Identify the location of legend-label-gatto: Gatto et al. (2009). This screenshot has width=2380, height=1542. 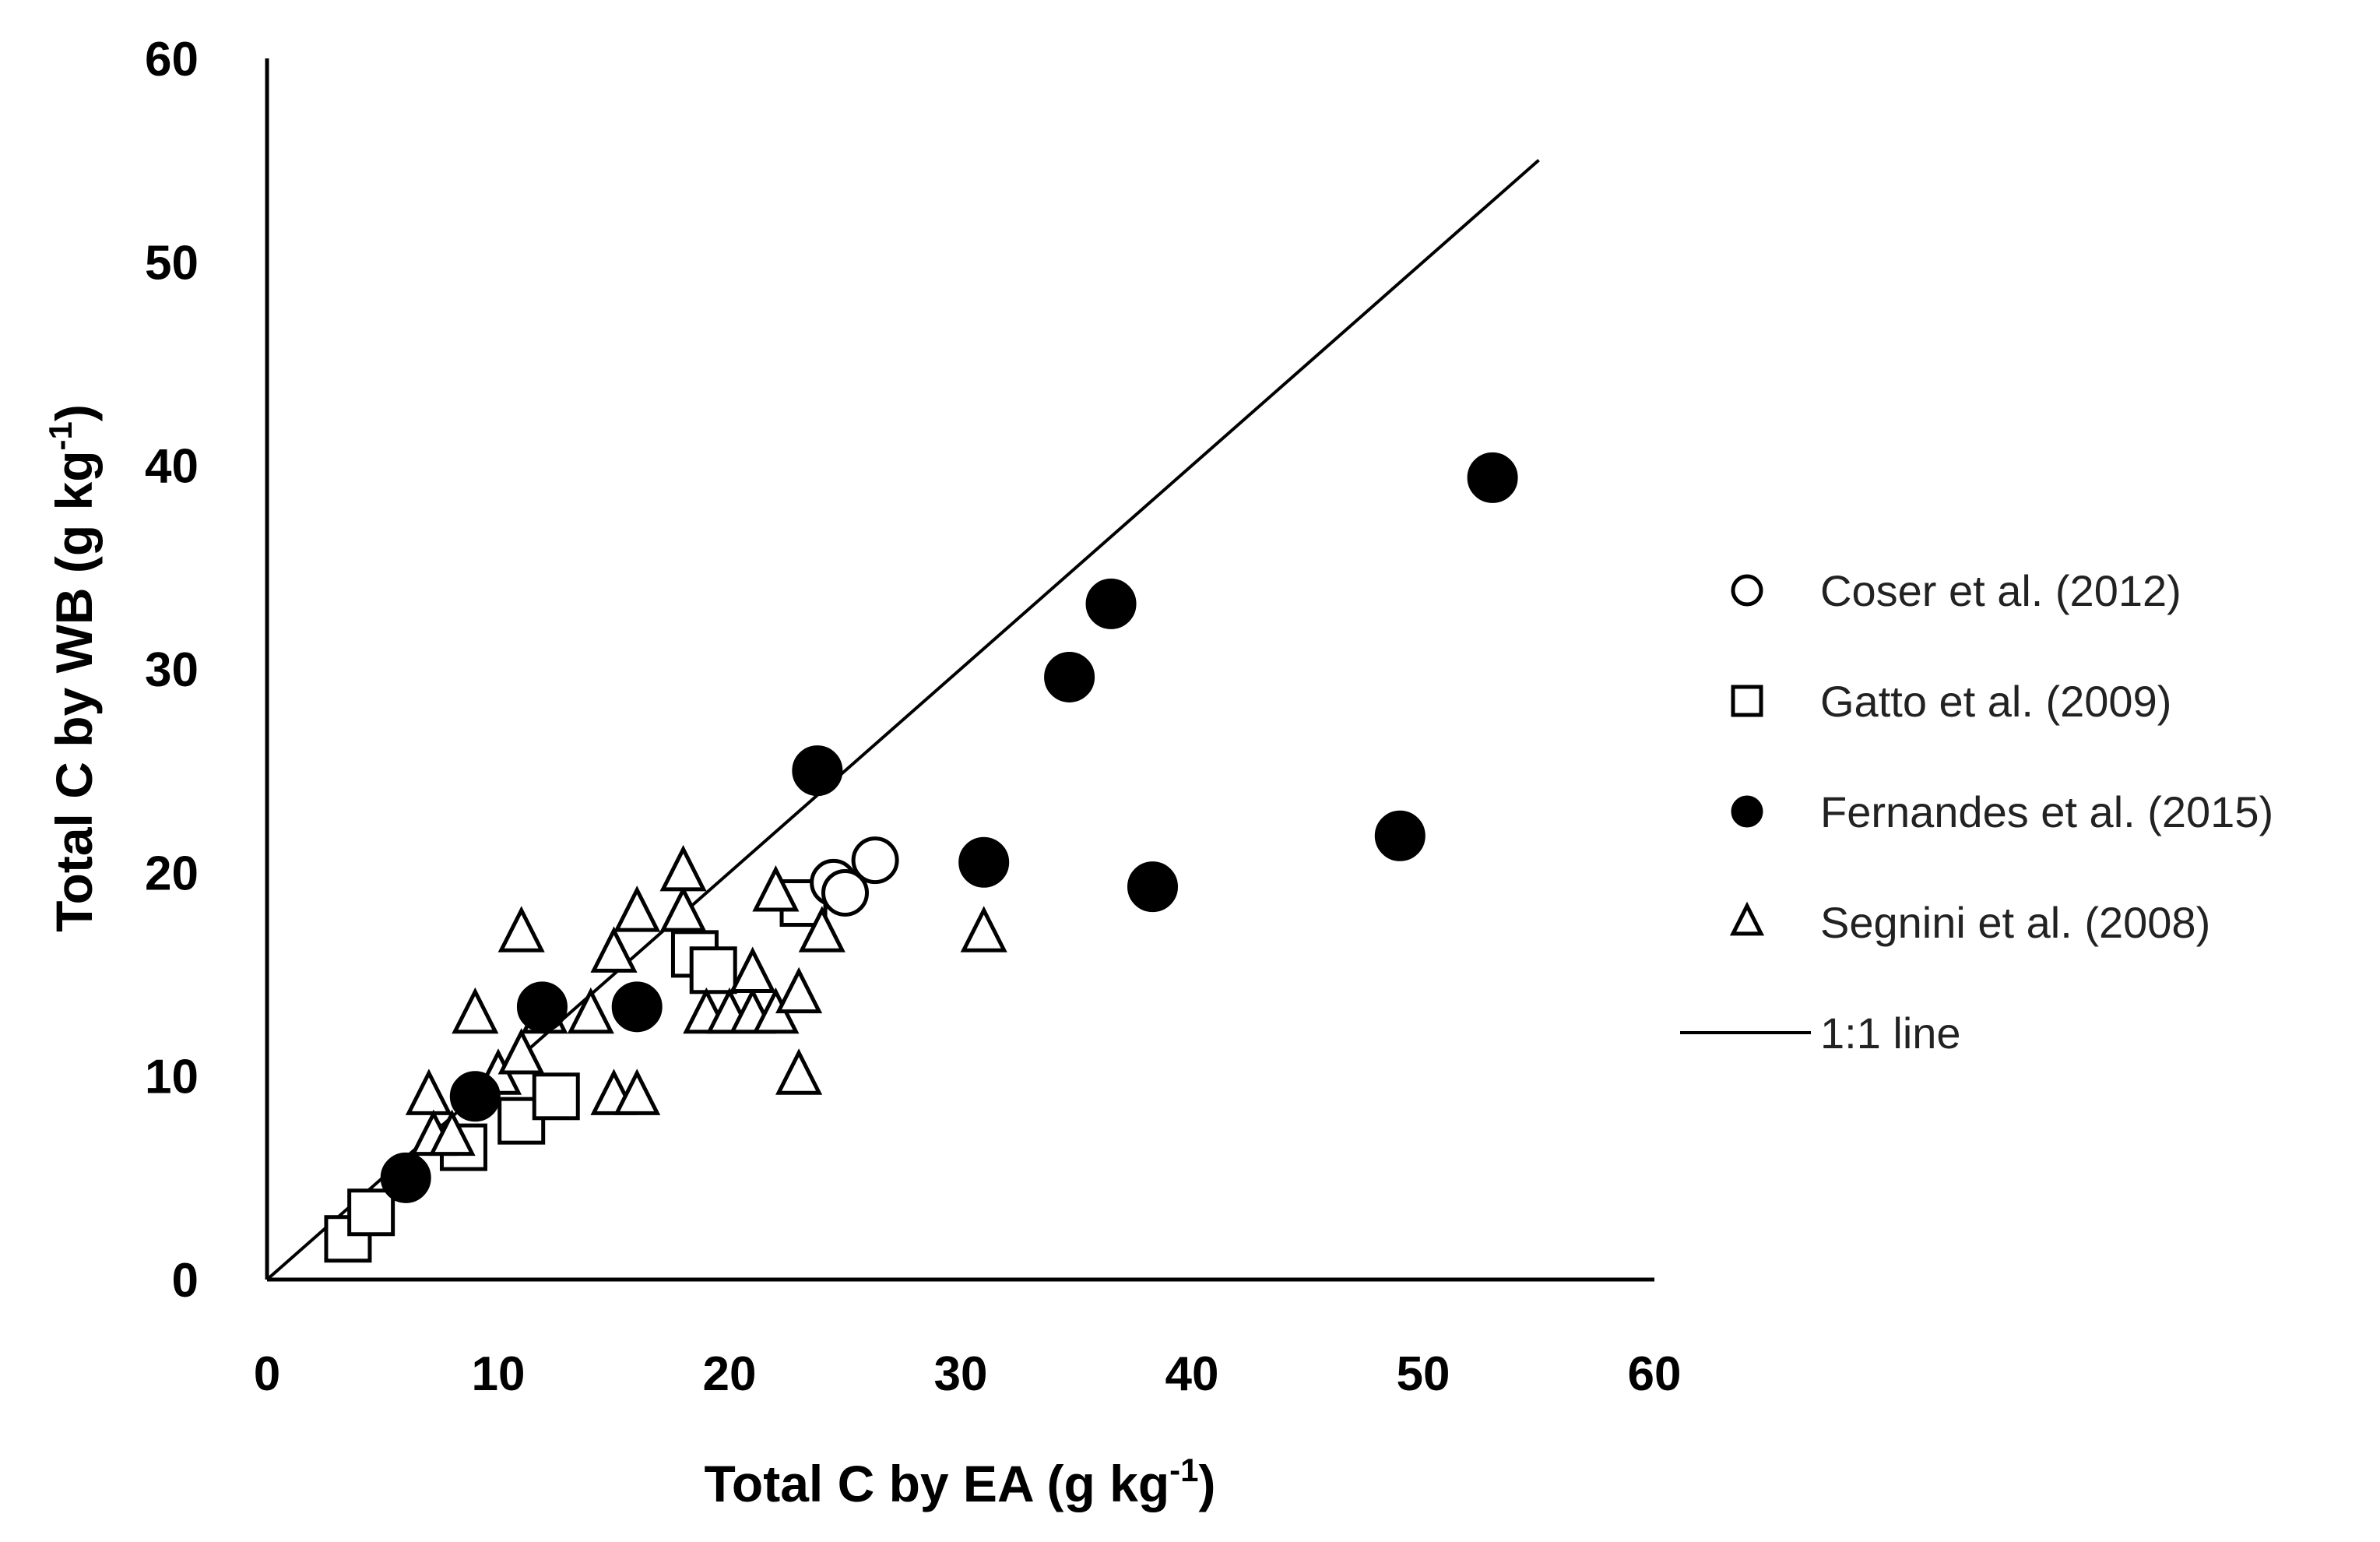
(1996, 702).